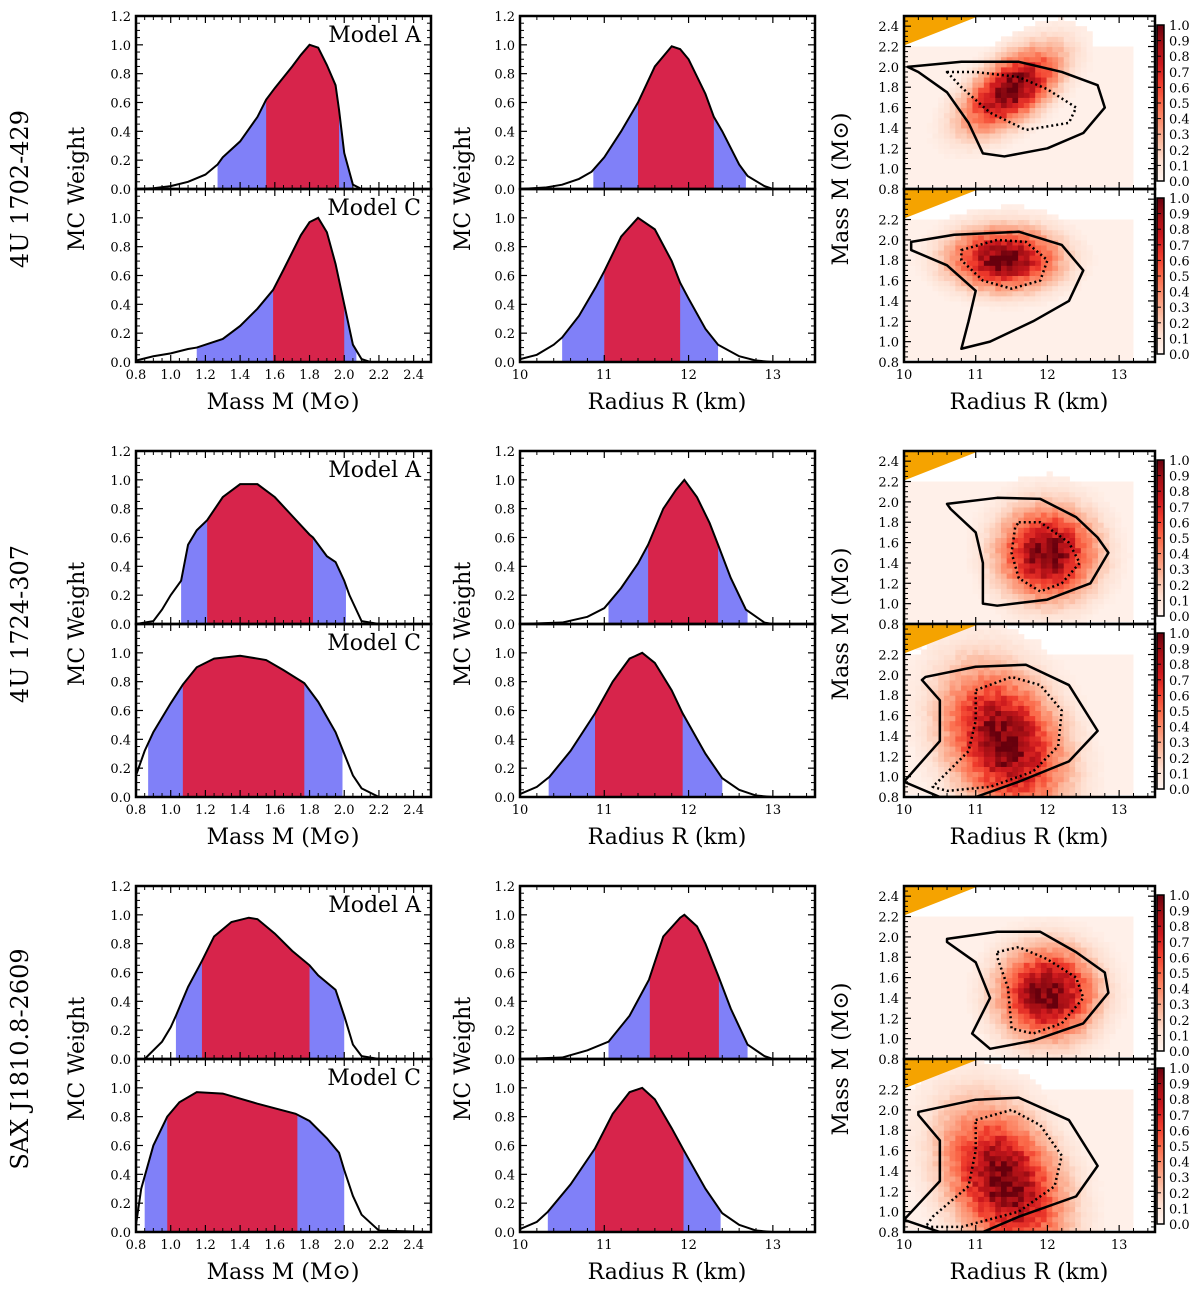 The image size is (1200, 1302). Describe the element at coordinates (888, 503) in the screenshot. I see `y-tick-label: 2.0` at that location.